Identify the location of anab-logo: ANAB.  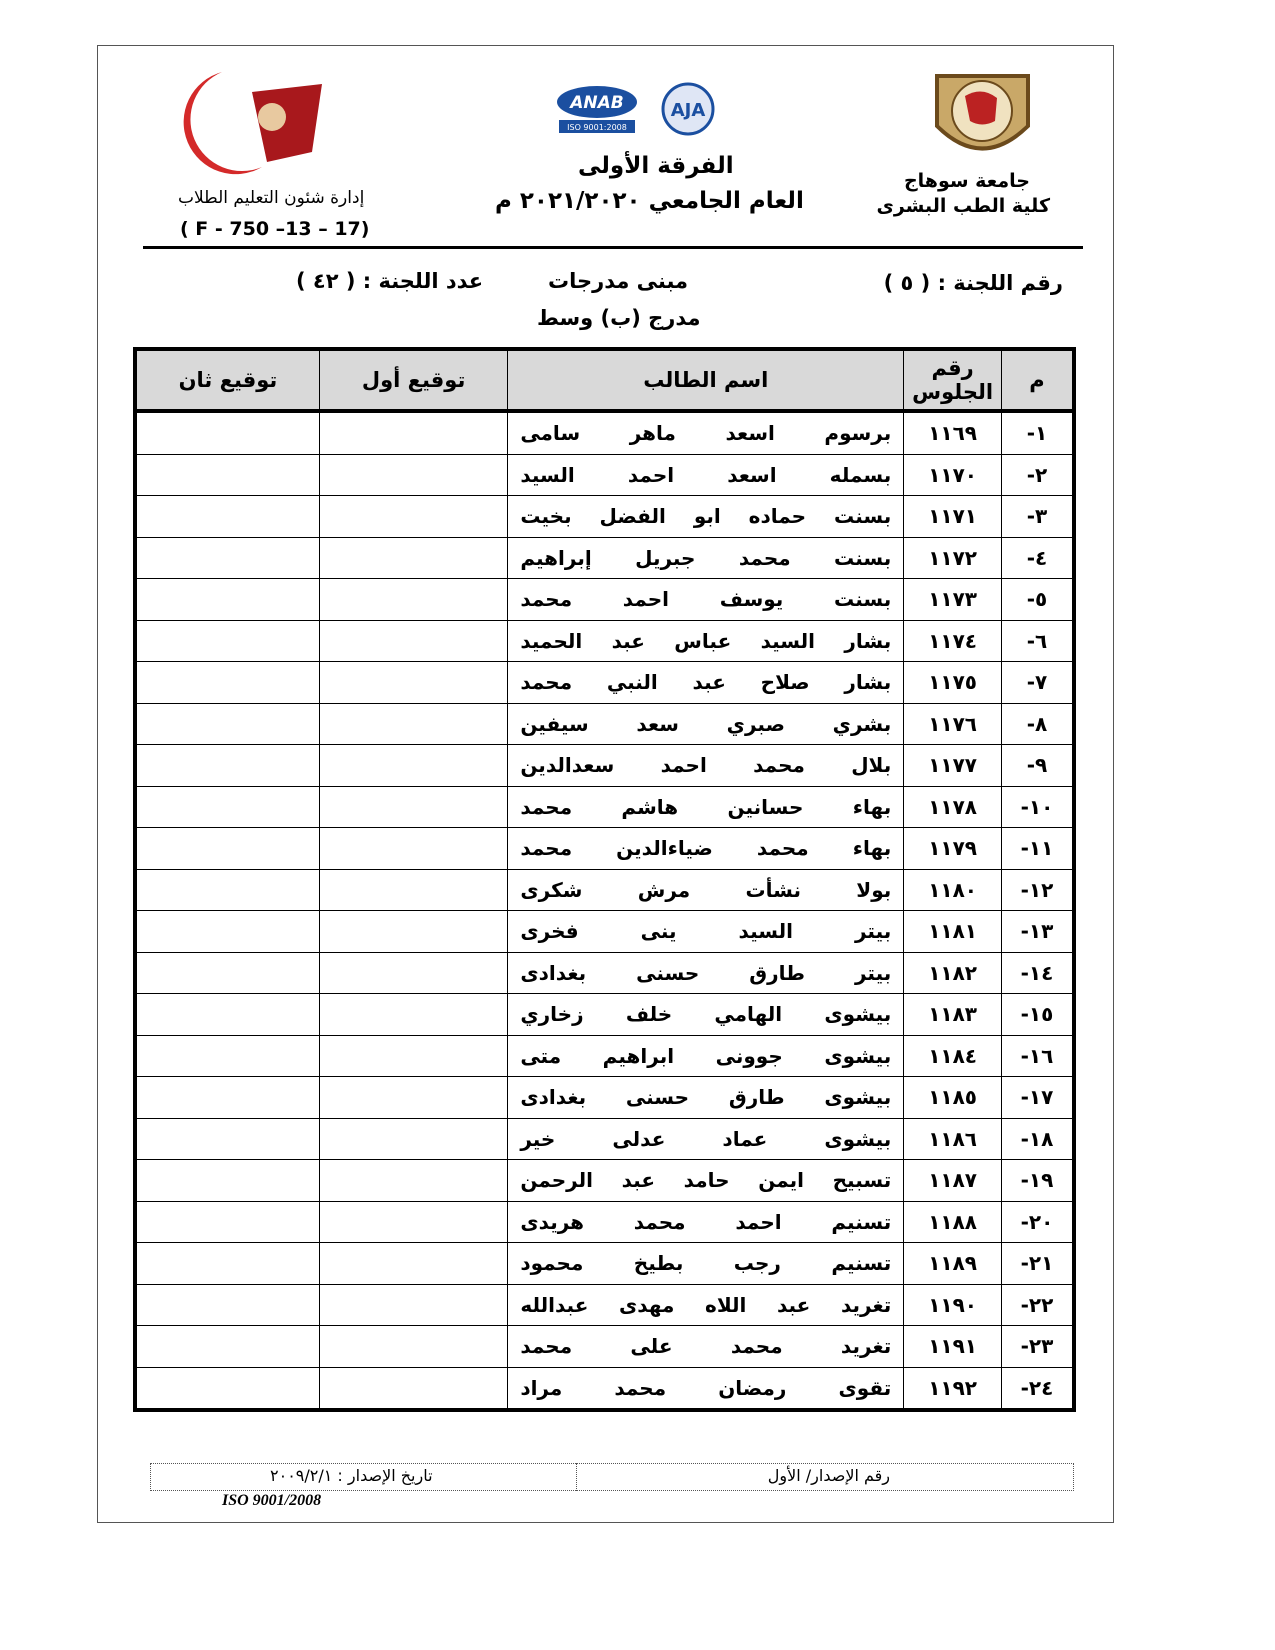
(596, 103).